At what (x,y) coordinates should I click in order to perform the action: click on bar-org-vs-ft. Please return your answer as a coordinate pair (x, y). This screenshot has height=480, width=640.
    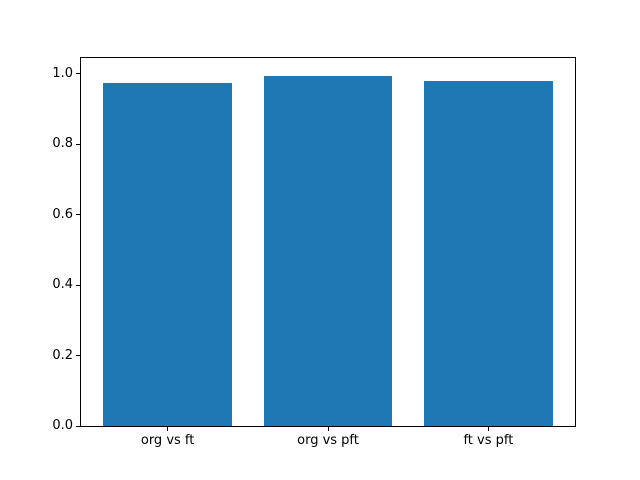
    Looking at the image, I should click on (167, 254).